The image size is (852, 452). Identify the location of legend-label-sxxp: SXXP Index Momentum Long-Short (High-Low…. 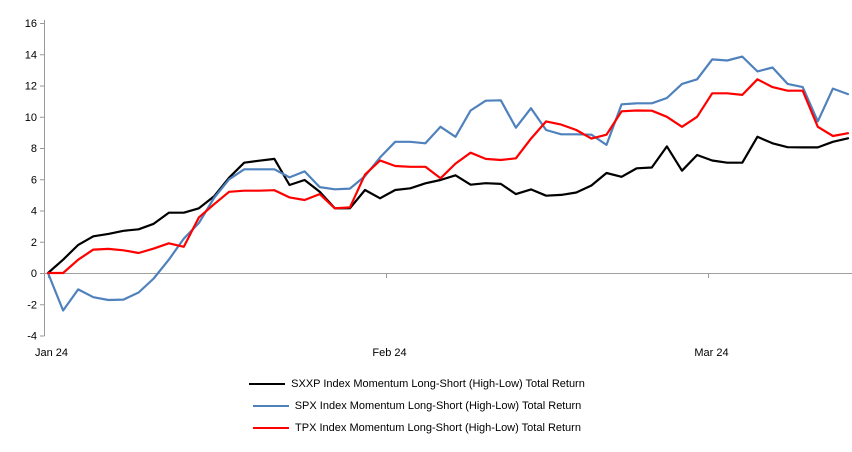
(438, 384).